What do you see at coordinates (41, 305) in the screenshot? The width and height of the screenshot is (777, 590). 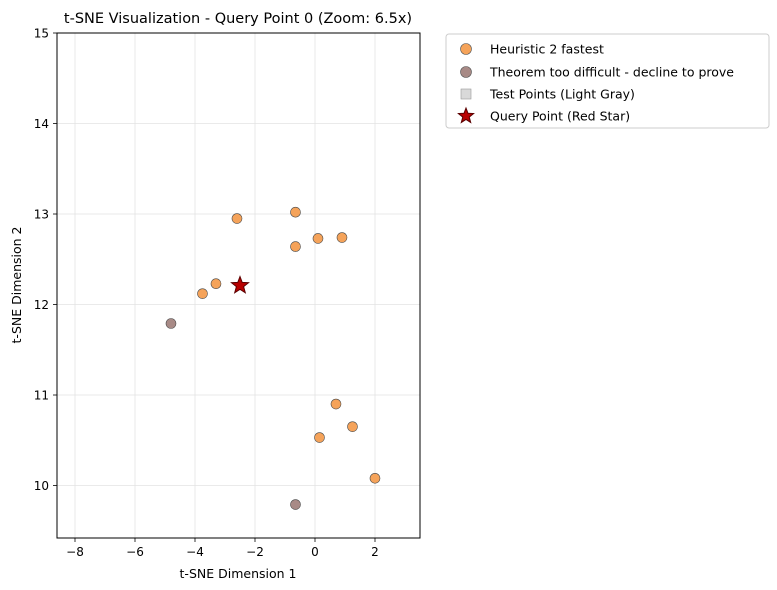 I see `y-tick-label: 12` at bounding box center [41, 305].